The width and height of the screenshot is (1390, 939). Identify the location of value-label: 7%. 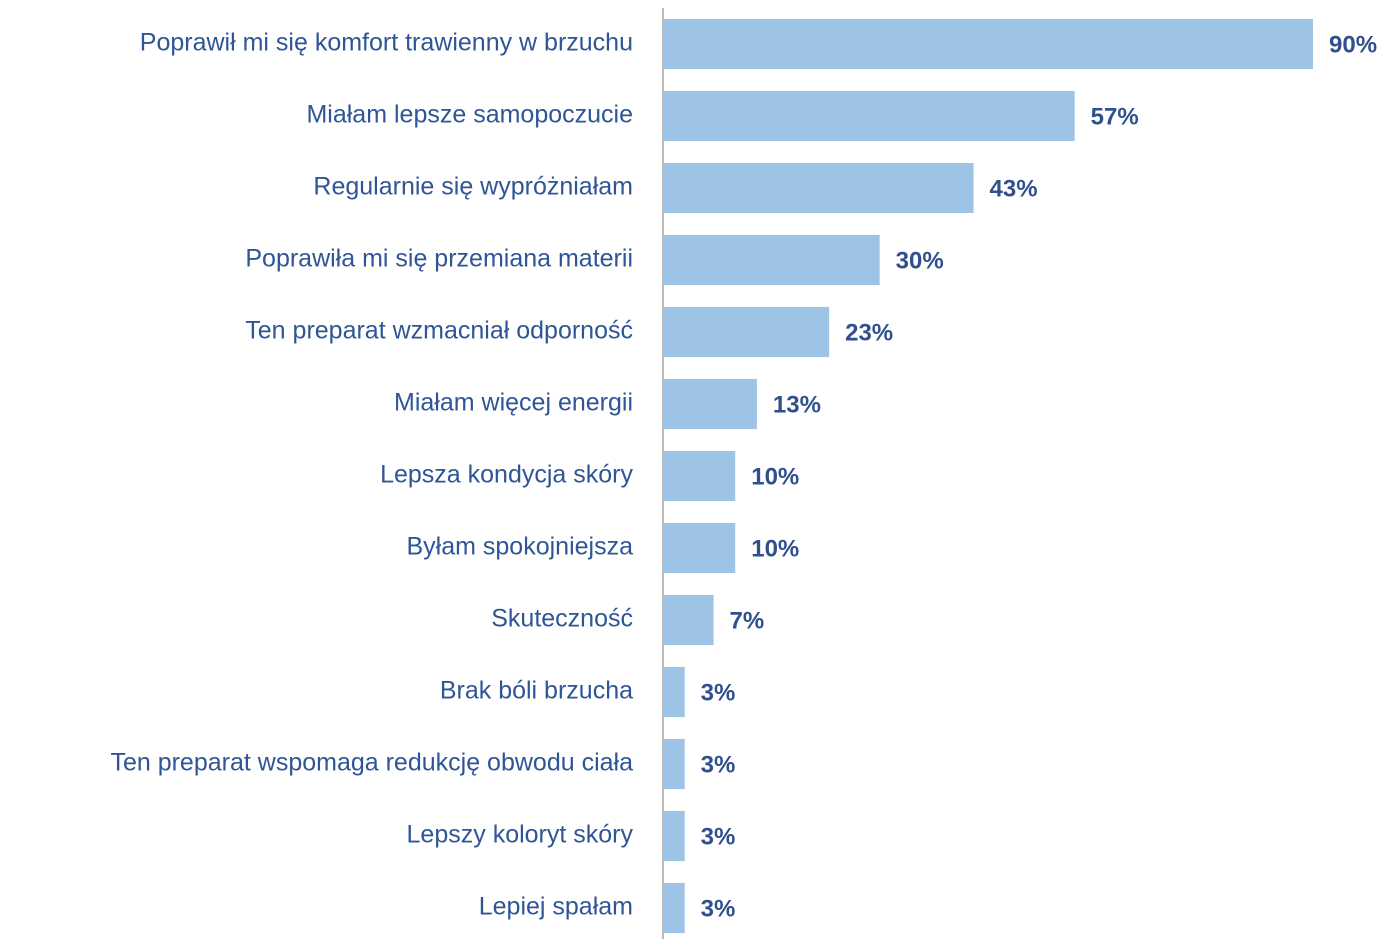
(747, 620).